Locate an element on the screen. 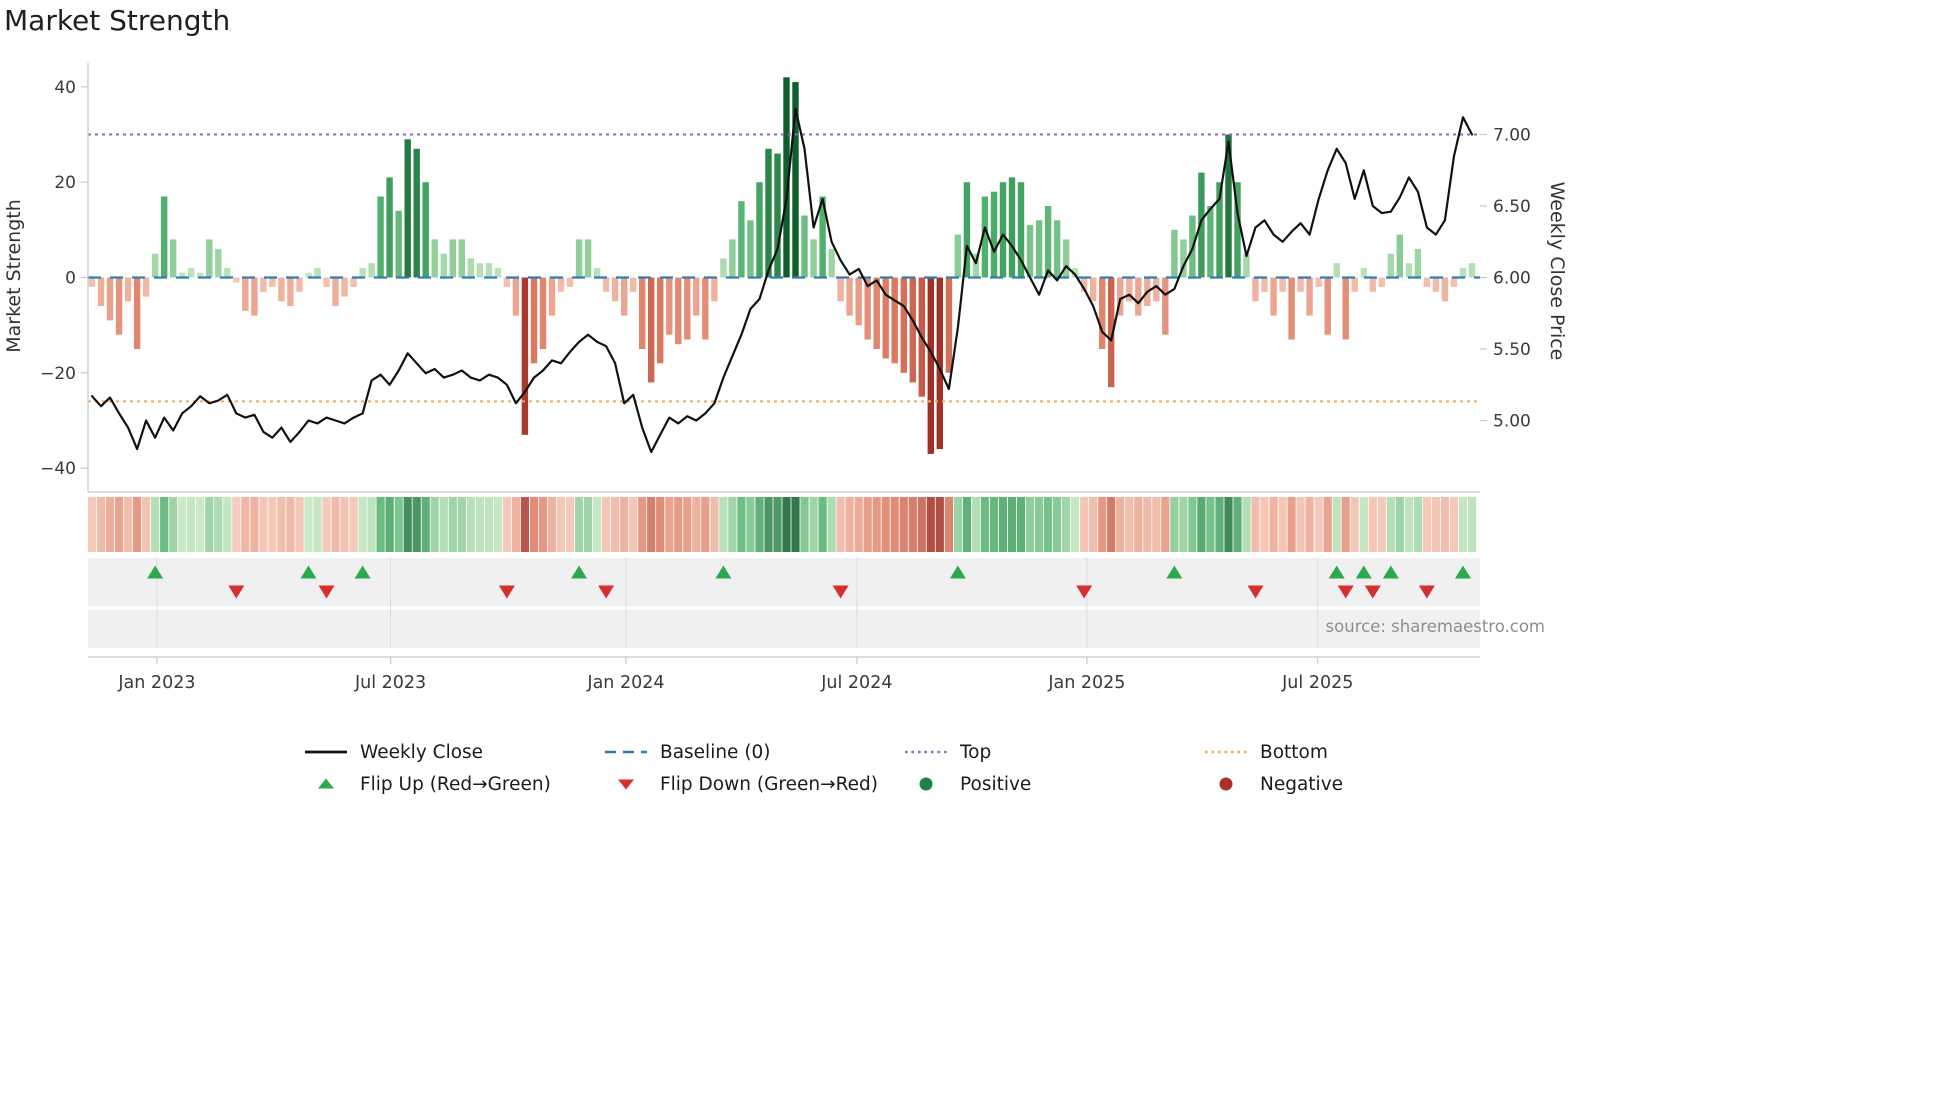 The height and width of the screenshot is (1102, 1960). legend-item-weekly-close: Weekly Close is located at coordinates (453, 752).